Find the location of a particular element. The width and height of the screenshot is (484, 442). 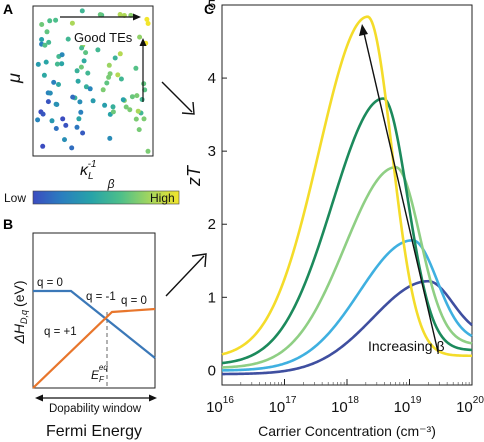

panel-b-label: B is located at coordinates (8, 224).